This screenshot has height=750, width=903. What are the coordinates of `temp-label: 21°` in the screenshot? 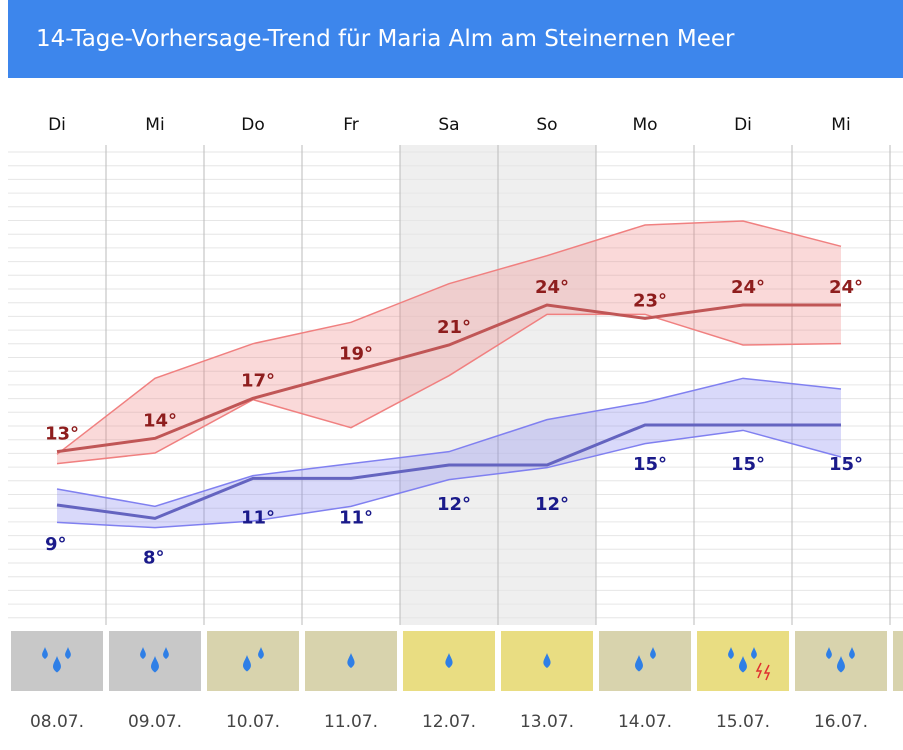 It's located at (454, 327).